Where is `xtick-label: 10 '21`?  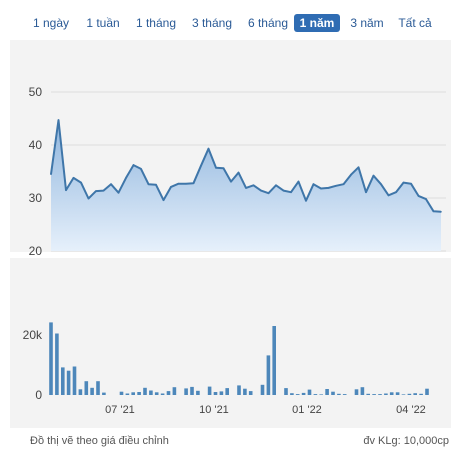
xtick-label: 10 '21 is located at coordinates (214, 410).